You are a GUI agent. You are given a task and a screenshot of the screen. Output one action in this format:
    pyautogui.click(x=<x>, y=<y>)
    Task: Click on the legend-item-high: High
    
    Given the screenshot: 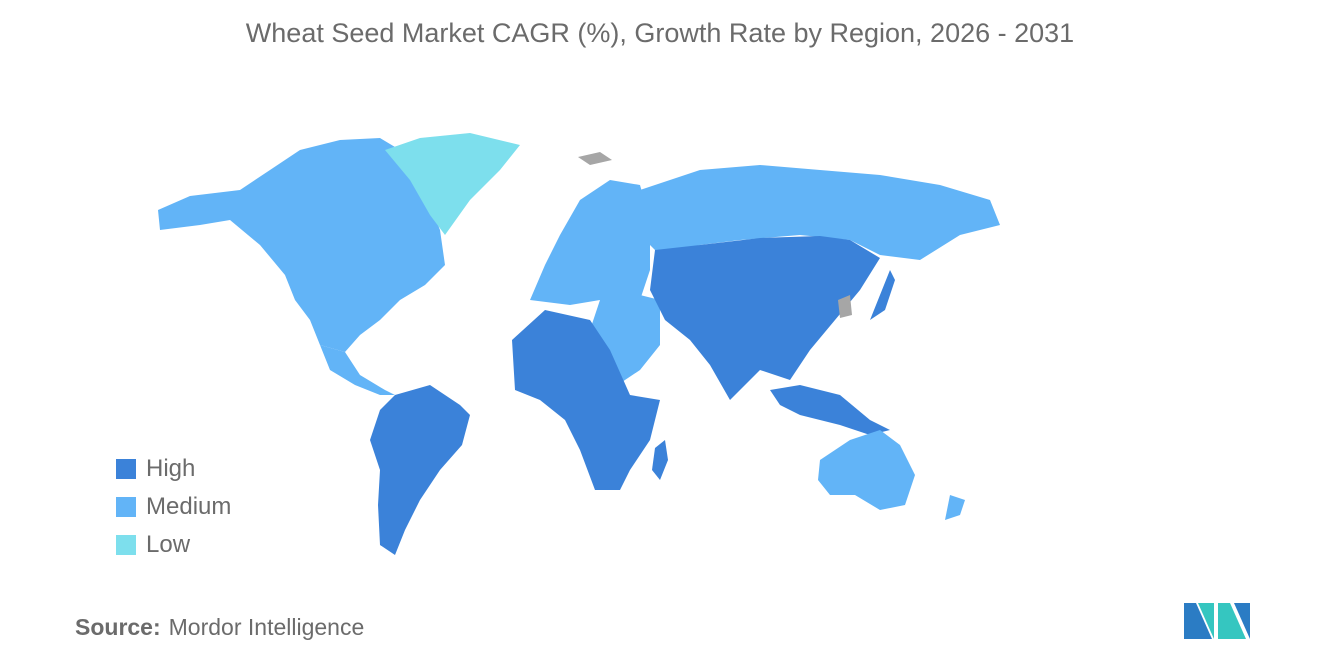 What is the action you would take?
    pyautogui.click(x=173, y=469)
    